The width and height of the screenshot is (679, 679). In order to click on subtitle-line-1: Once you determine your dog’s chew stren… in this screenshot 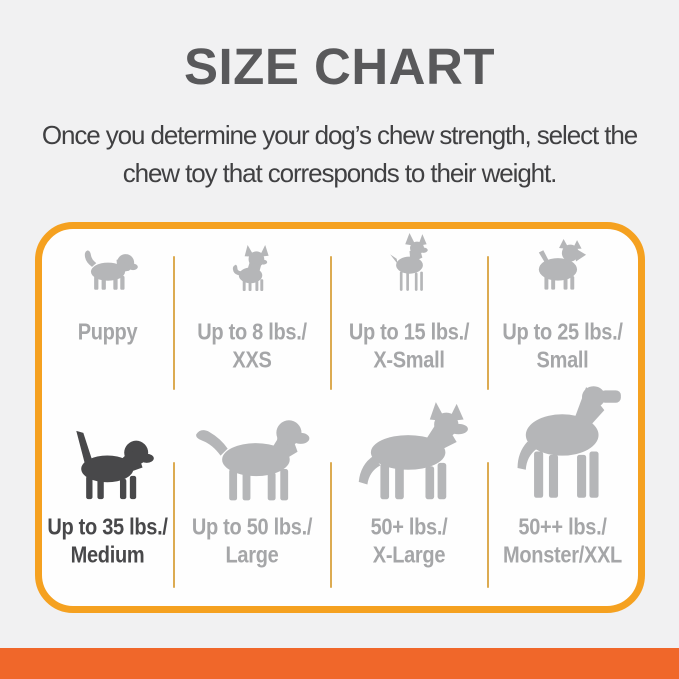, I will do `click(339, 135)`.